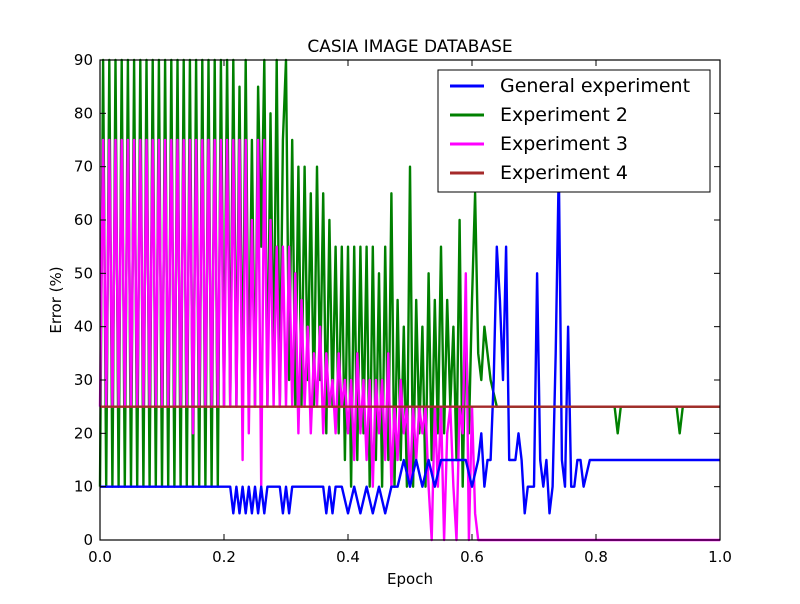 This screenshot has height=604, width=800. Describe the element at coordinates (409, 47) in the screenshot. I see `chart-title: CASIA IMAGE DATABASE` at that location.